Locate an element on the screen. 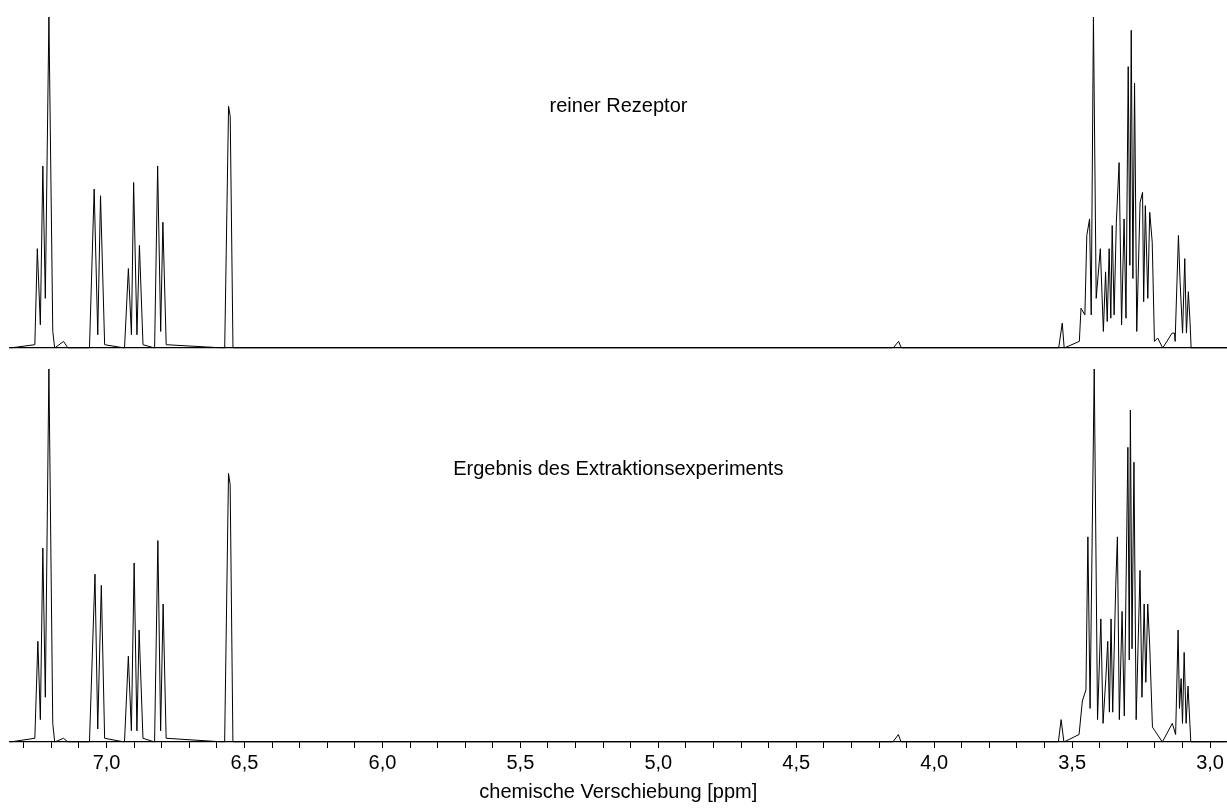 Image resolution: width=1227 pixels, height=812 pixels. x-tick-label: 7,0 is located at coordinates (106, 761).